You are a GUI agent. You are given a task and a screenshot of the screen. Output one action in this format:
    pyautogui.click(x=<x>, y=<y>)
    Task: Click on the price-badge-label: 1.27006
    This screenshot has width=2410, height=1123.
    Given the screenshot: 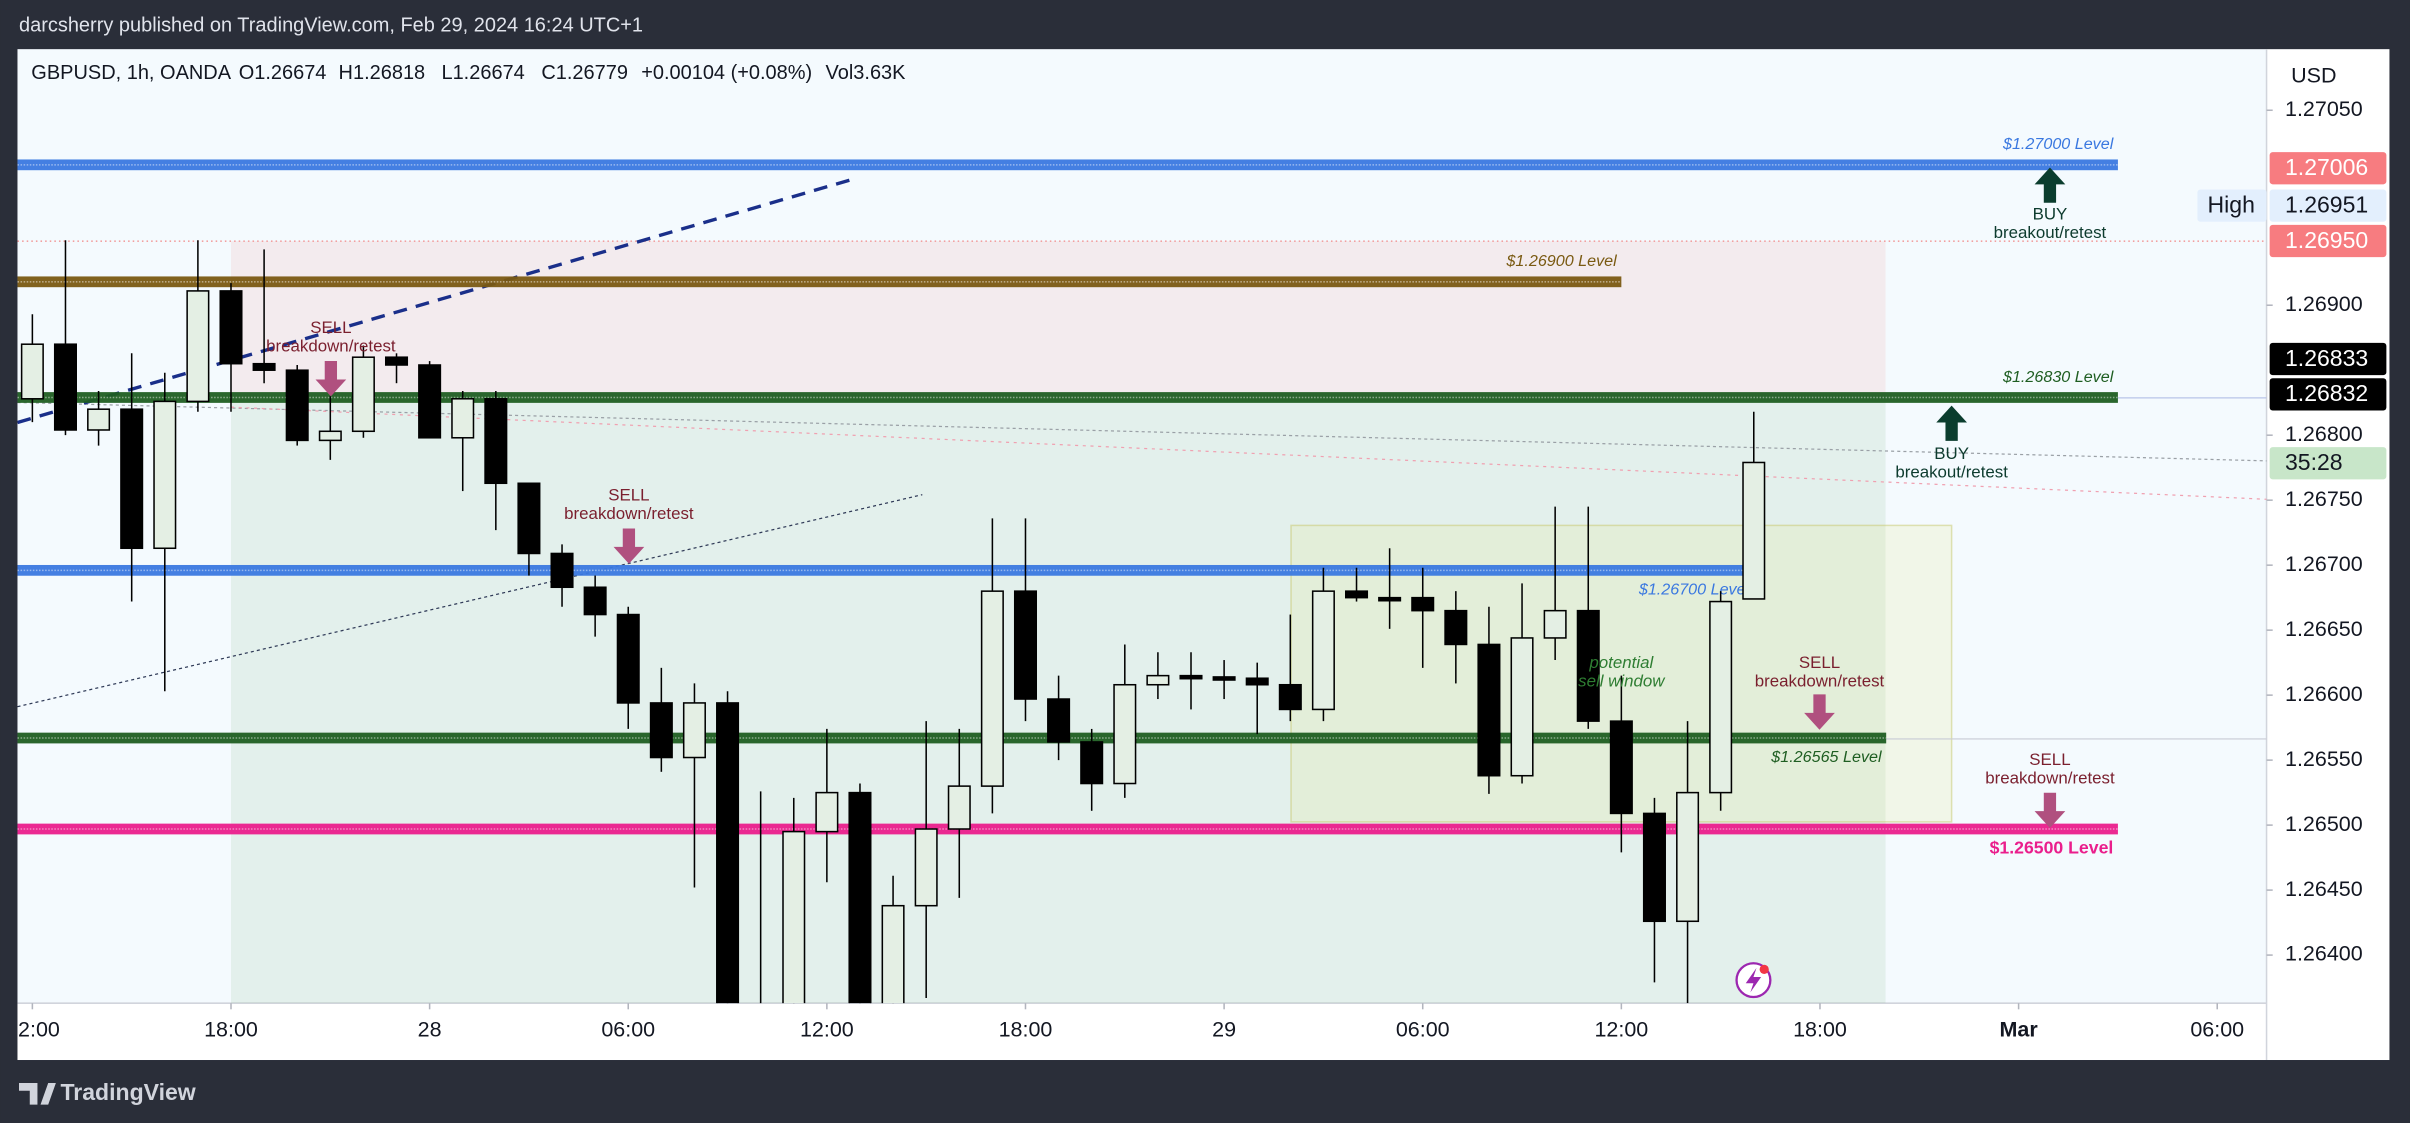 What is the action you would take?
    pyautogui.click(x=2326, y=167)
    